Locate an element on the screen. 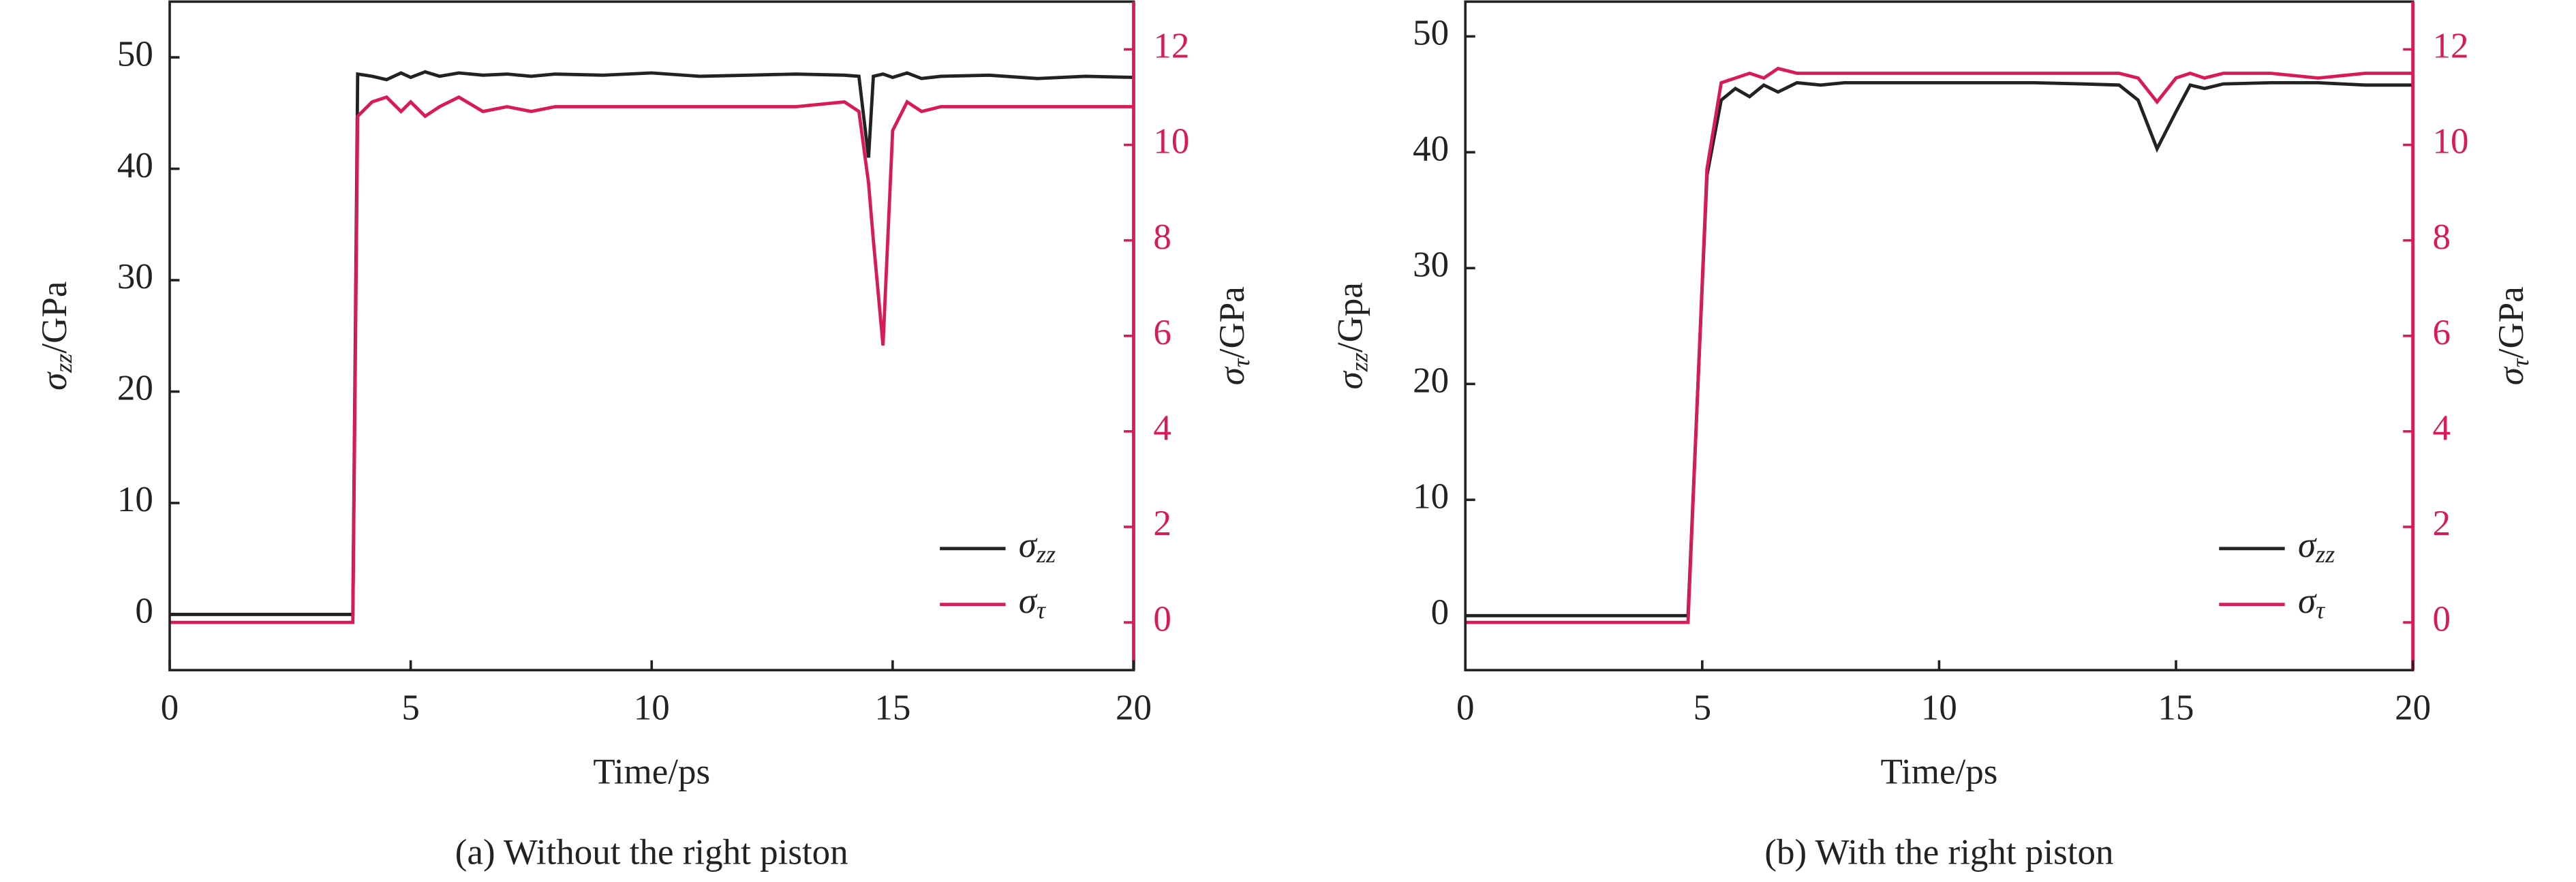 The width and height of the screenshot is (2576, 882). caption: (a) Without the right piston is located at coordinates (651, 852).